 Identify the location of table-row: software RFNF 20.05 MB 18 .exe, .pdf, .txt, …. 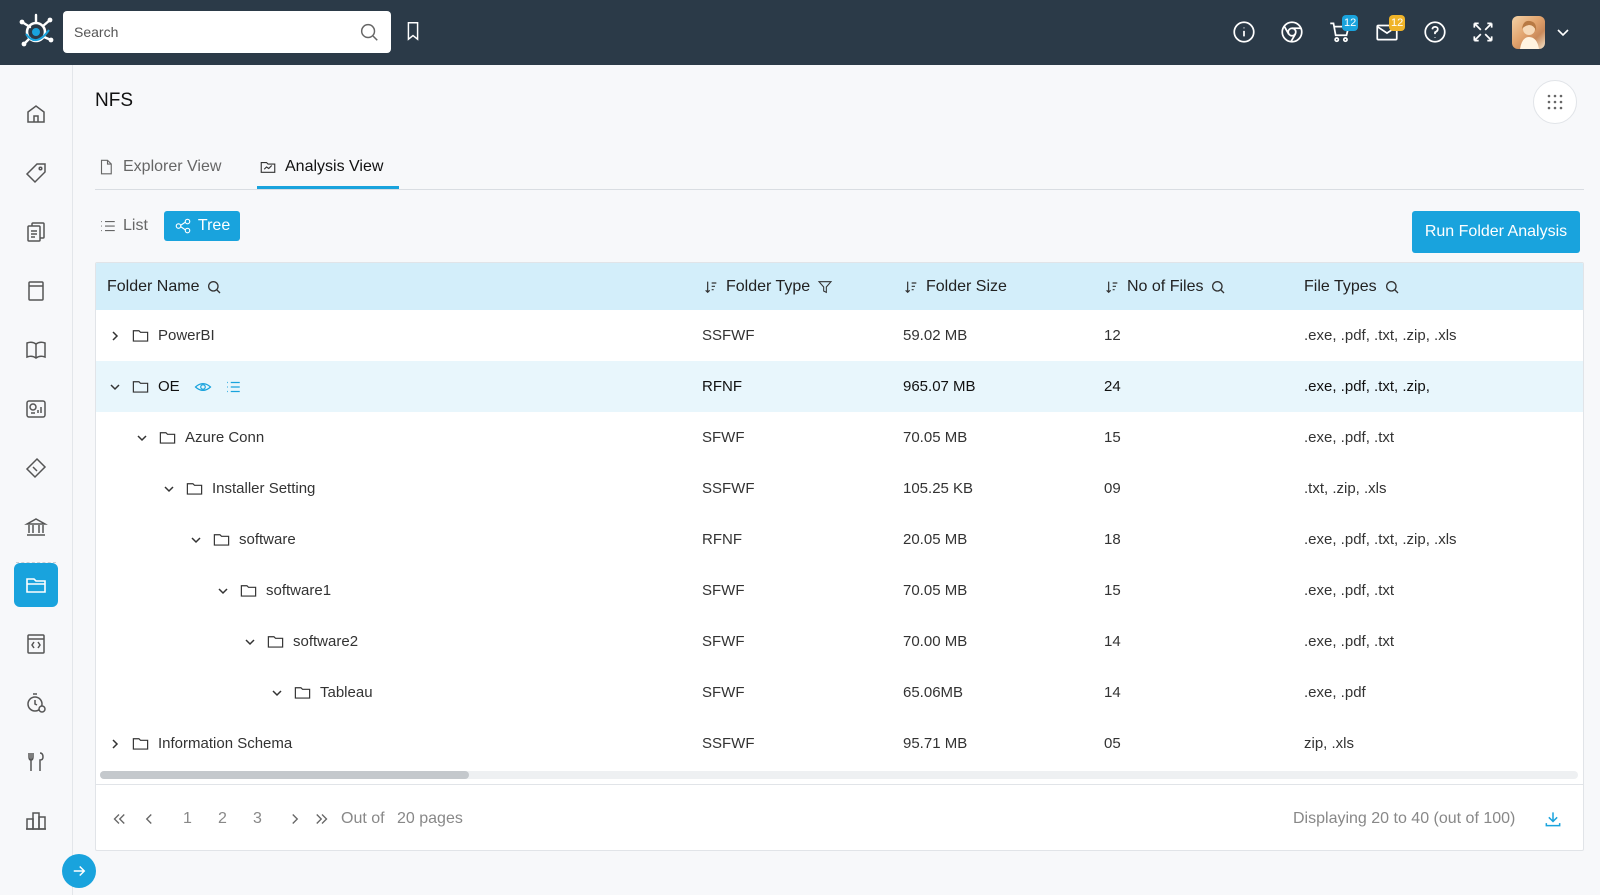
(839, 539).